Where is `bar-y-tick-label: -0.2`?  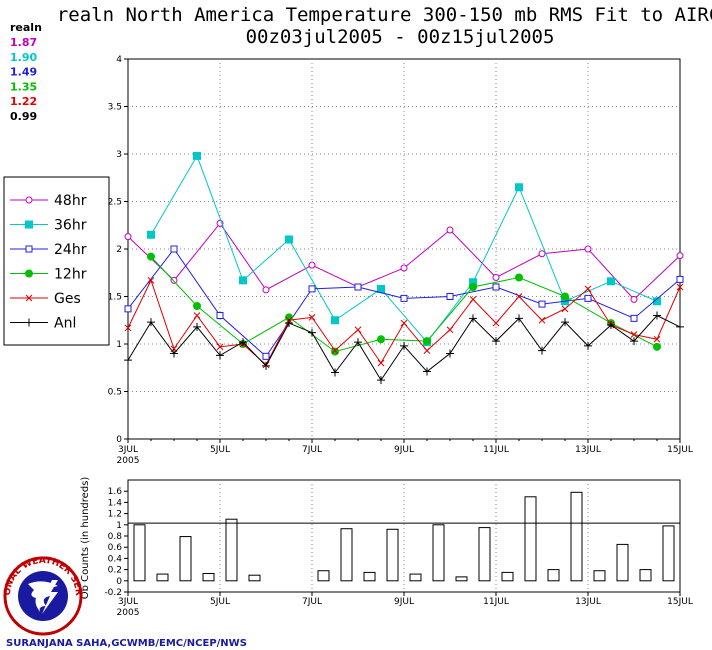
bar-y-tick-label: -0.2 is located at coordinates (113, 593).